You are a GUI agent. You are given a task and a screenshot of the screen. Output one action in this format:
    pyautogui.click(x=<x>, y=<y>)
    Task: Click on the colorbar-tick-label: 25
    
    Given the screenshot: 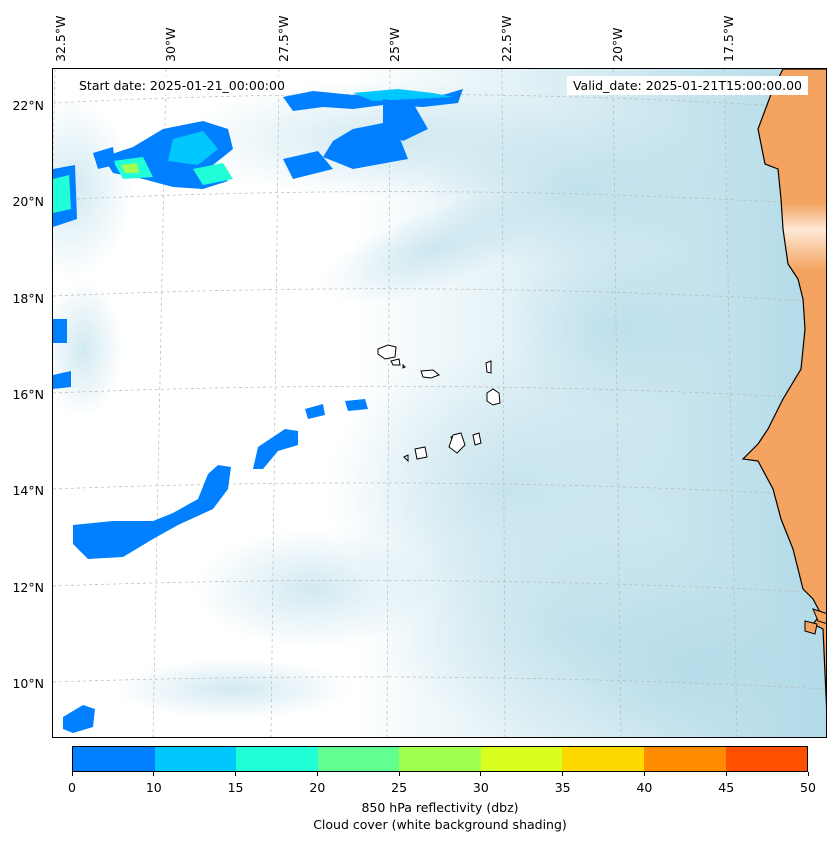 What is the action you would take?
    pyautogui.click(x=399, y=787)
    